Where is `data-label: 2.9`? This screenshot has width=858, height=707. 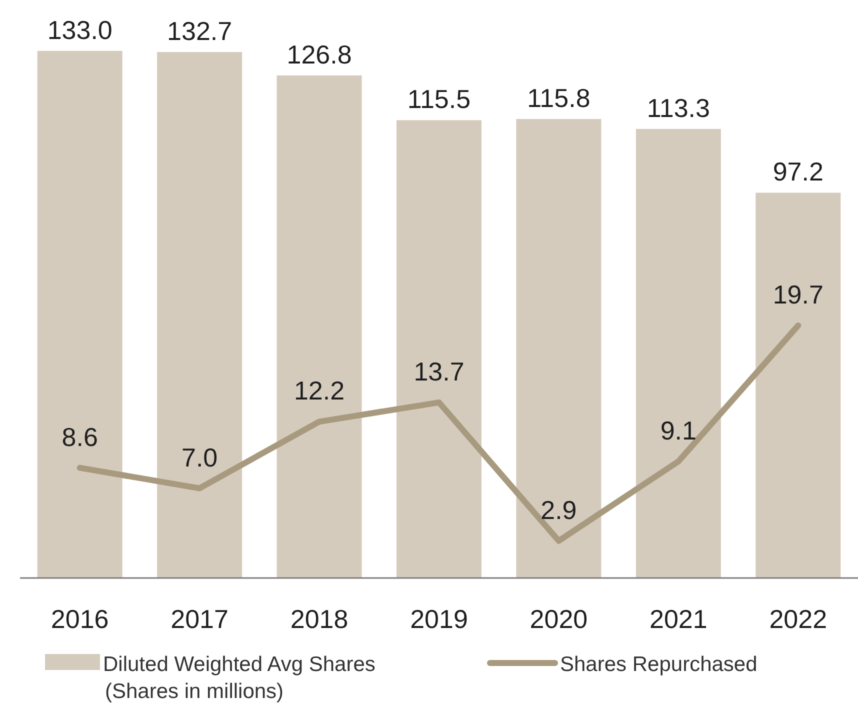
data-label: 2.9 is located at coordinates (558, 509).